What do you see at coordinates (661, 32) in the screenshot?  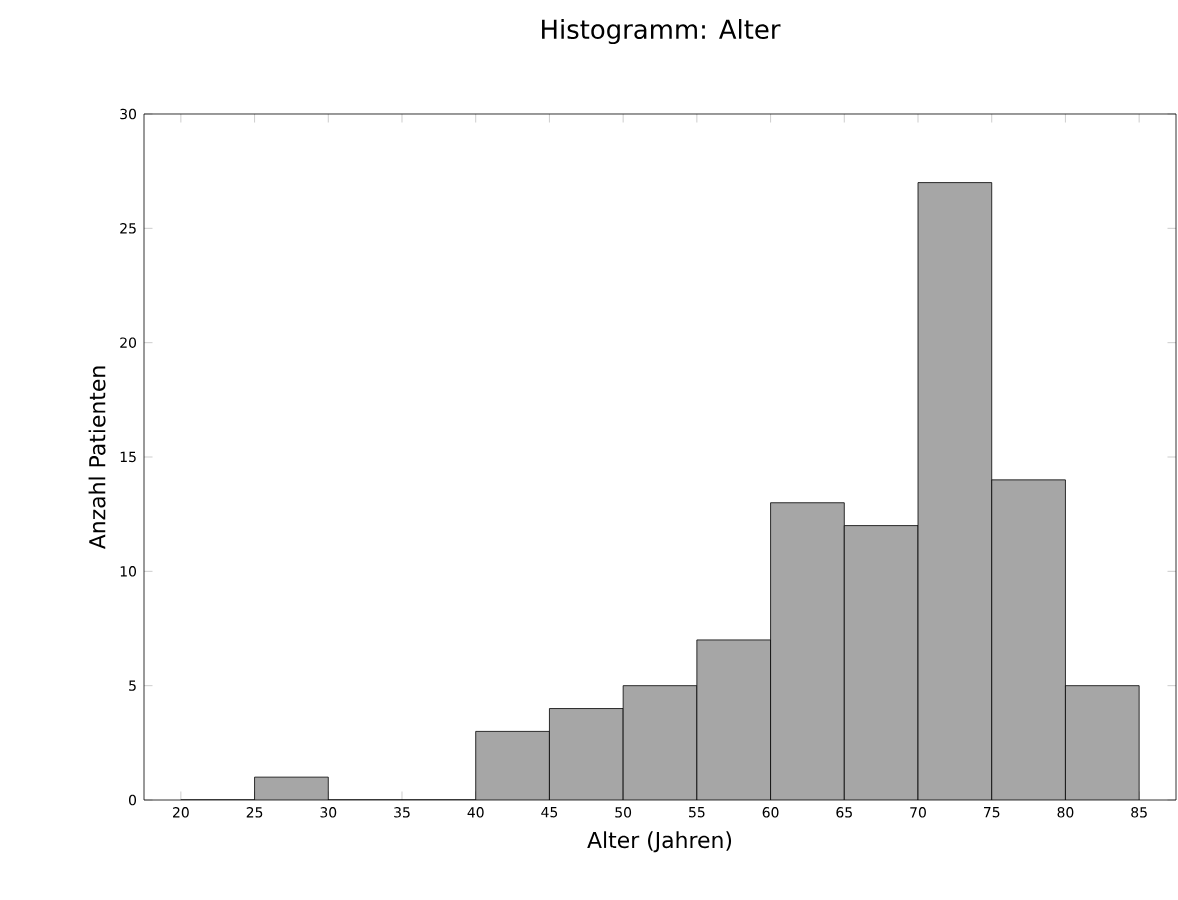 I see `chart-title: Histogramm: Alter` at bounding box center [661, 32].